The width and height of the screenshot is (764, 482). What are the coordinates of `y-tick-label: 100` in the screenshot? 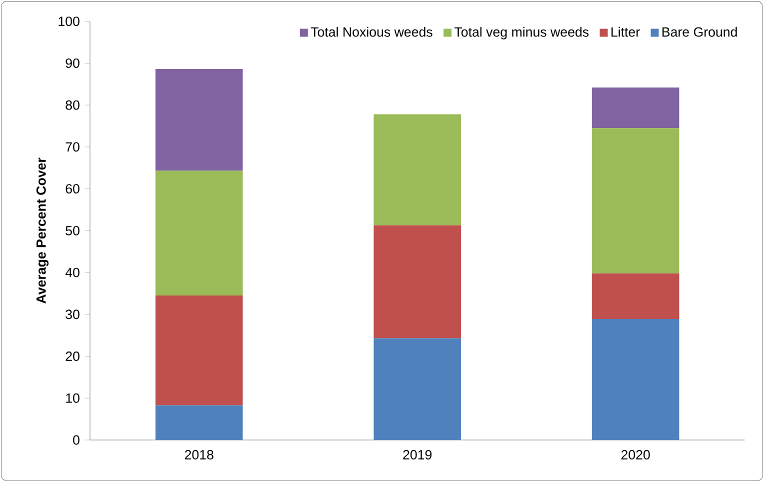 It's located at (69, 21).